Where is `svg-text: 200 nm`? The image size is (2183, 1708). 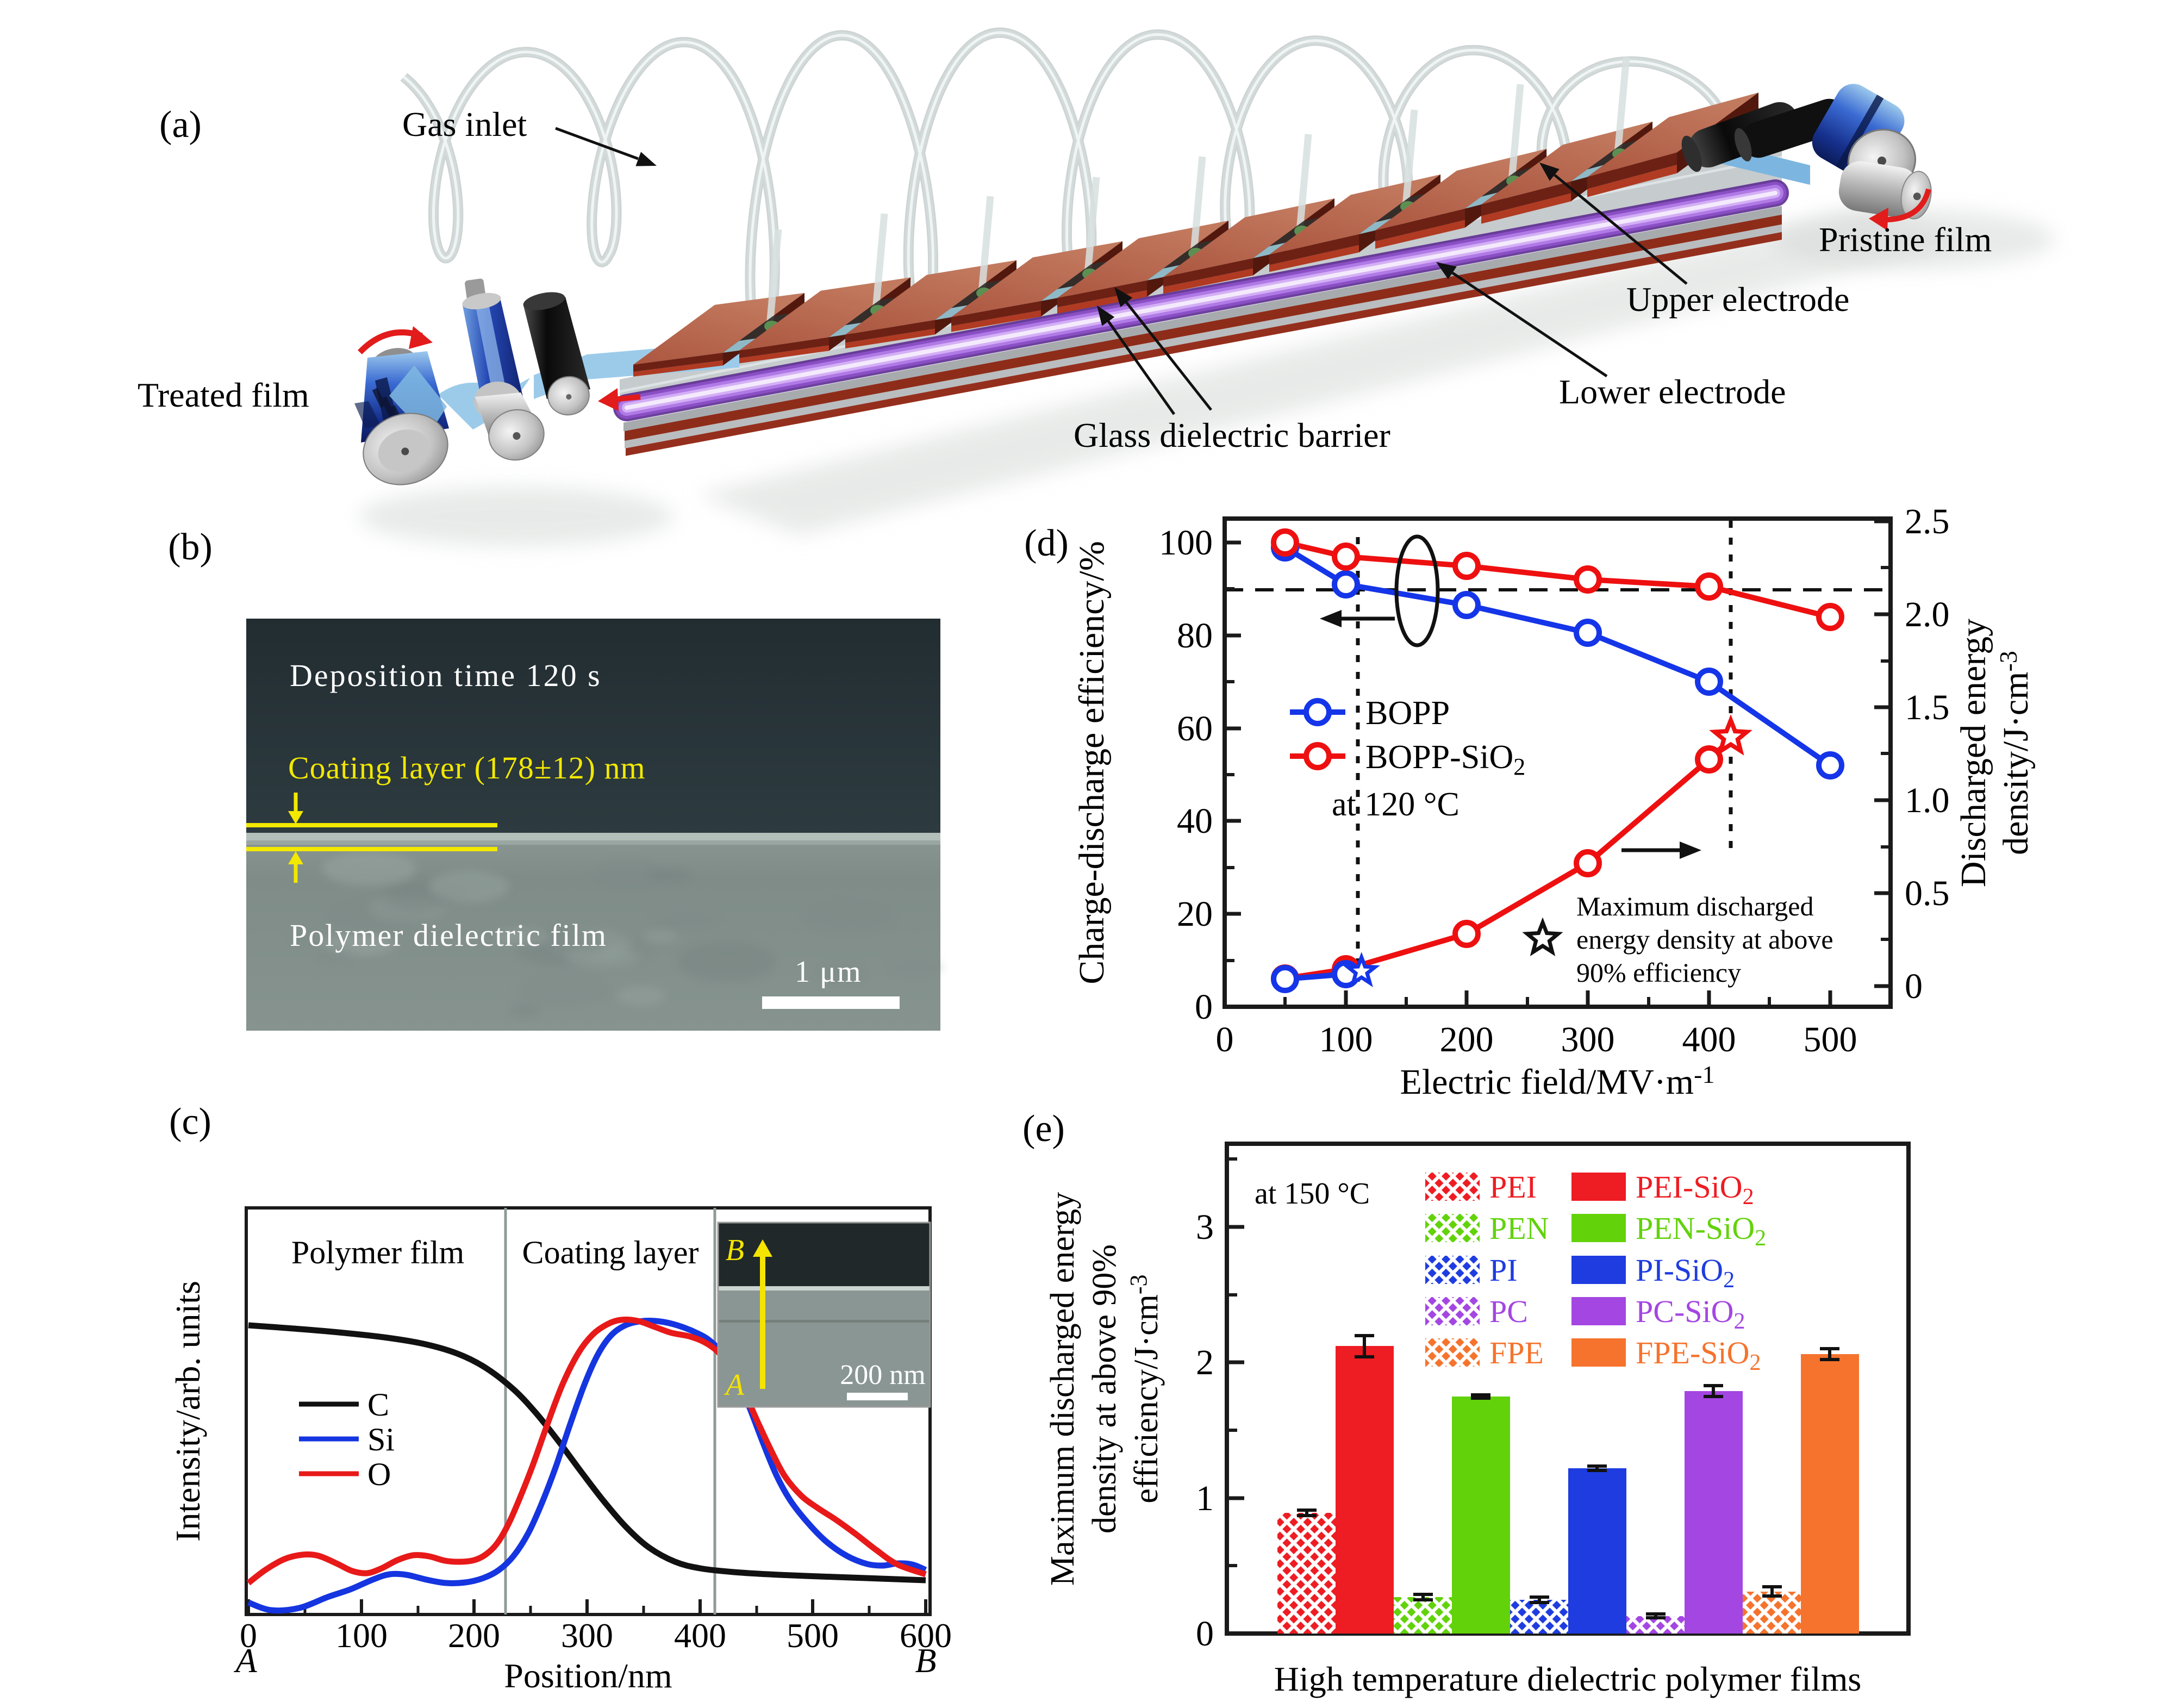
svg-text: 200 nm is located at coordinates (882, 1375).